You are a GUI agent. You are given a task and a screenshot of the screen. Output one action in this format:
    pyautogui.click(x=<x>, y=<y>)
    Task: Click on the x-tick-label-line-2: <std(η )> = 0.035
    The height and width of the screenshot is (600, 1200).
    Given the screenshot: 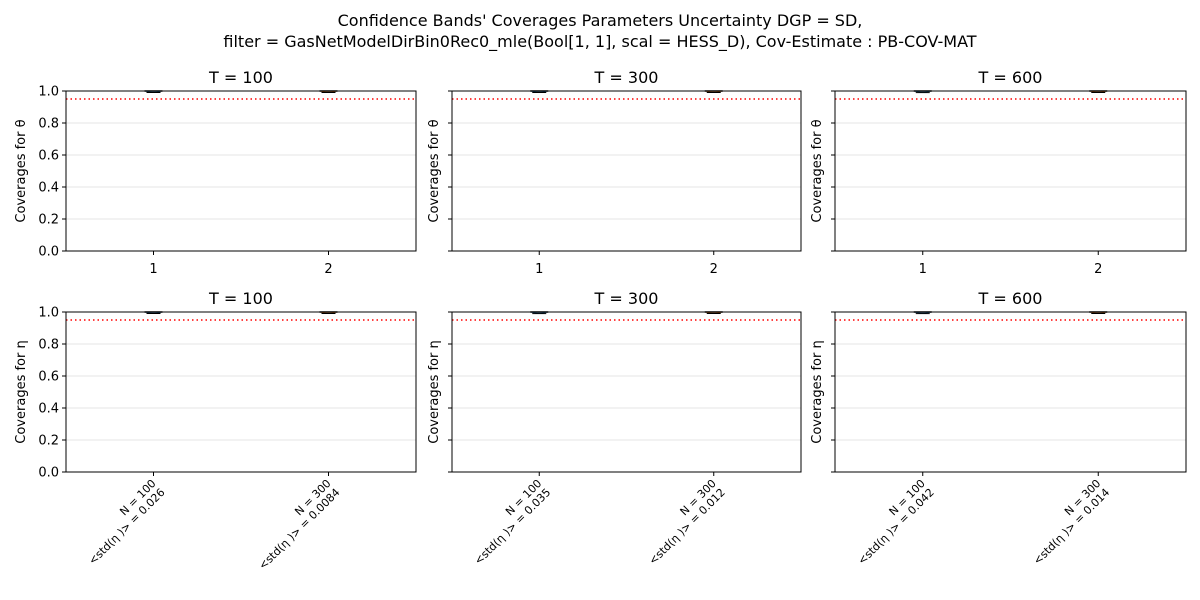 What is the action you would take?
    pyautogui.click(x=512, y=526)
    